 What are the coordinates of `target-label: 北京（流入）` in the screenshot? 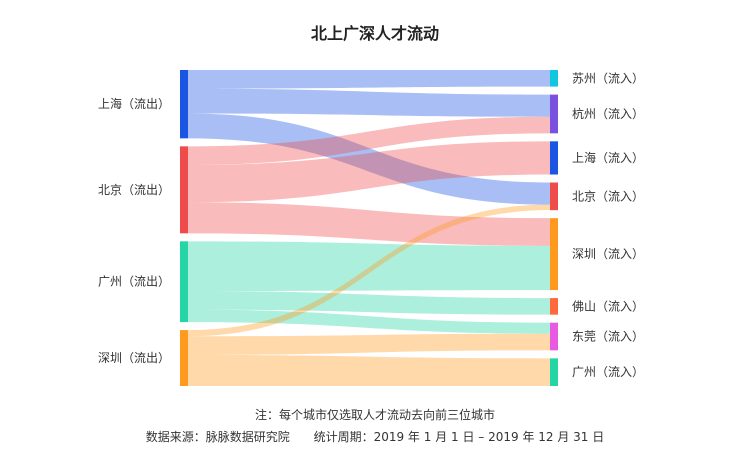 It's located at (608, 196).